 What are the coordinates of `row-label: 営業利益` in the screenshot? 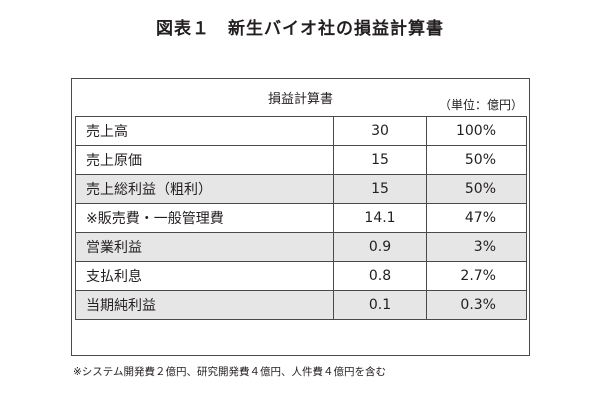 It's located at (204, 247).